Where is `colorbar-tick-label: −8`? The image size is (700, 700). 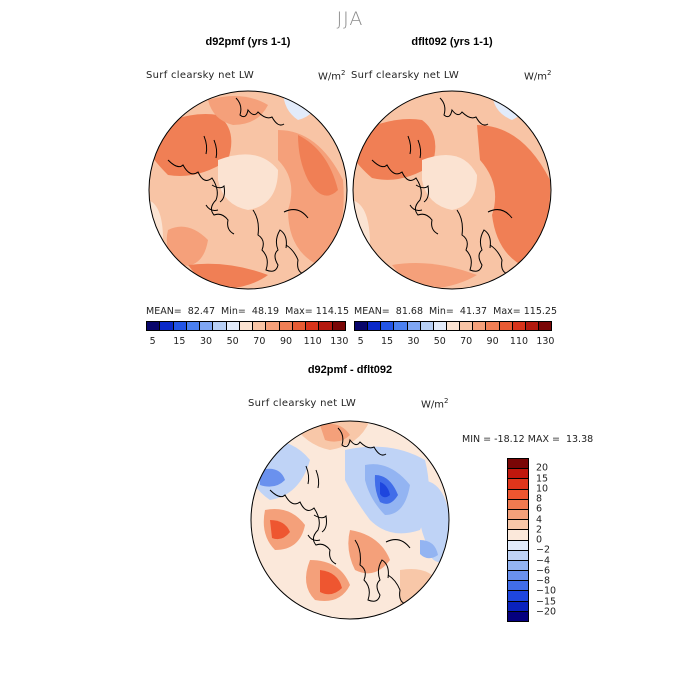 colorbar-tick-label: −8 is located at coordinates (543, 581).